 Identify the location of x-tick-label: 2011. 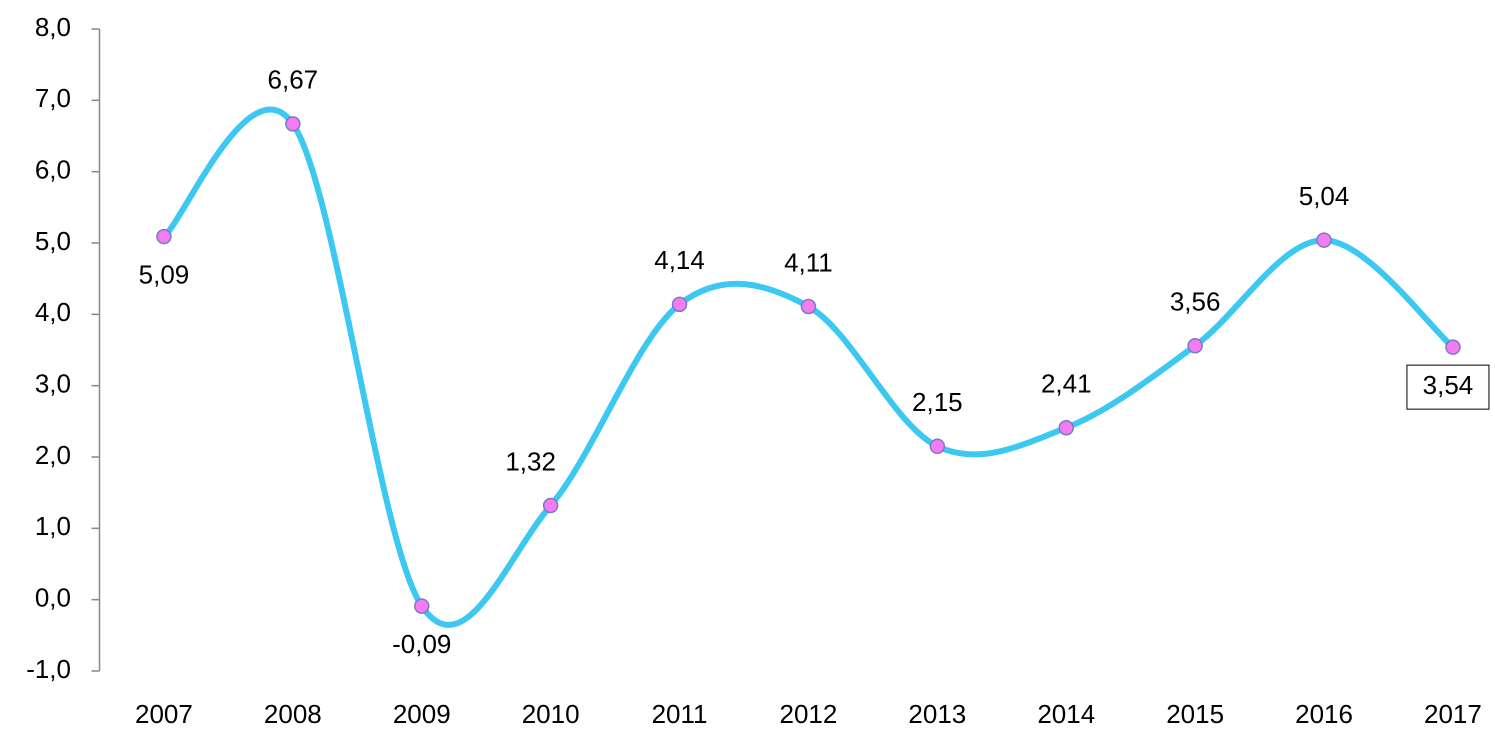
(680, 714).